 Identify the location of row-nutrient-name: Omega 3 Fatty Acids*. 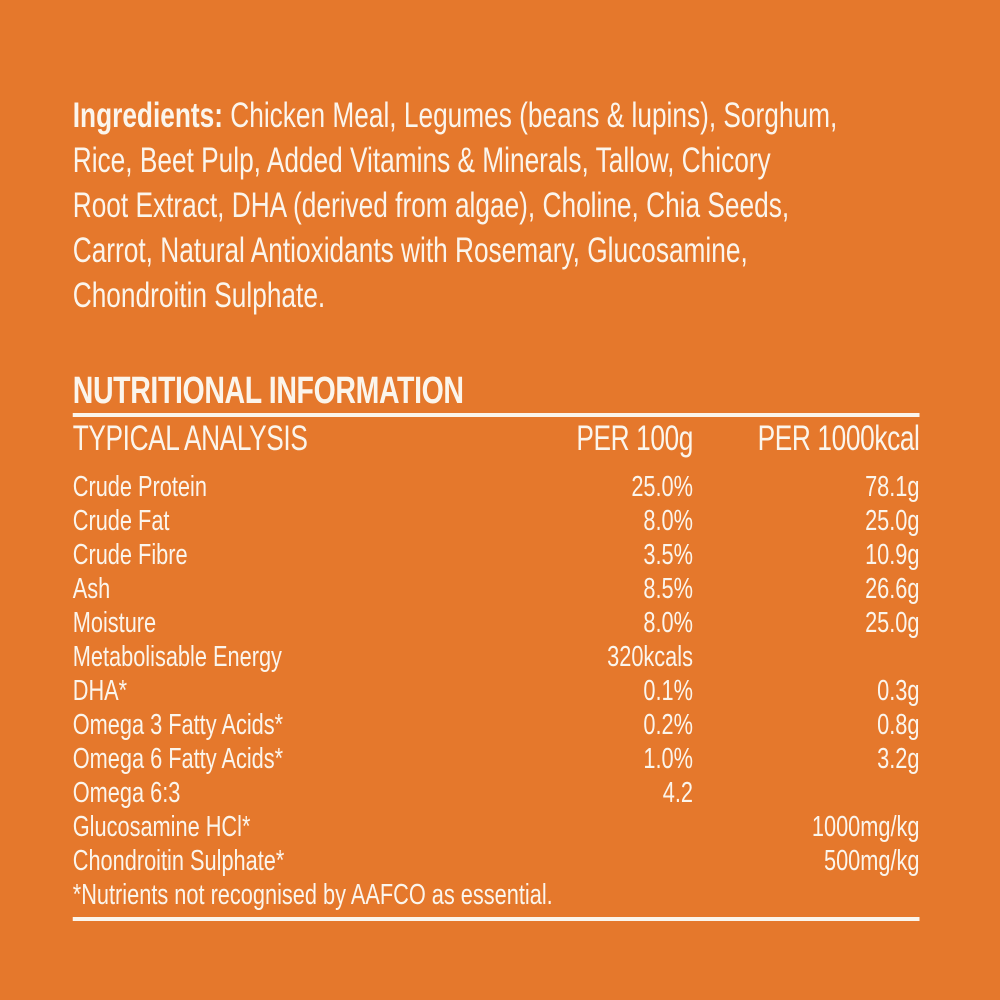
(178, 725).